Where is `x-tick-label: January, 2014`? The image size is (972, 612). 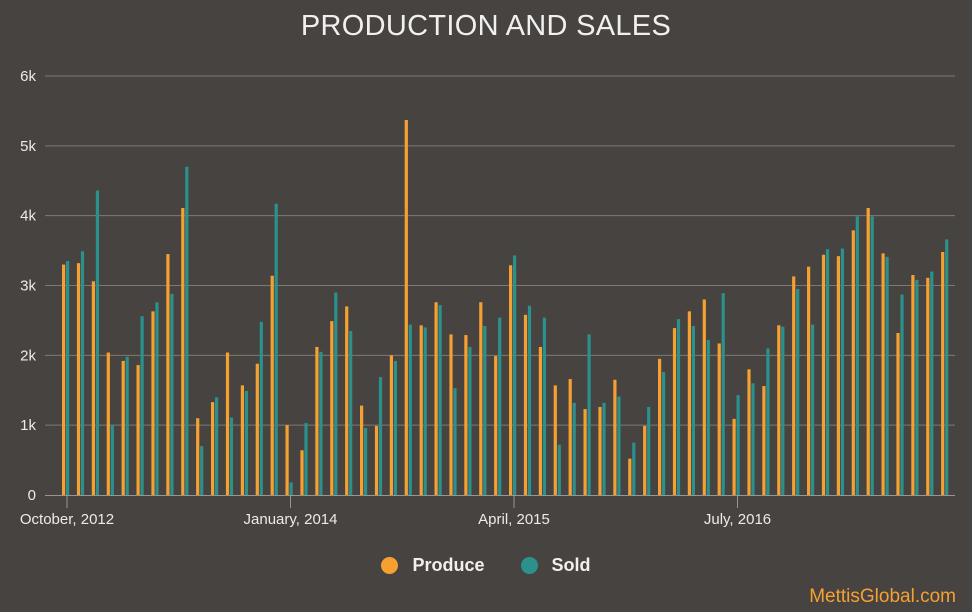 x-tick-label: January, 2014 is located at coordinates (291, 519).